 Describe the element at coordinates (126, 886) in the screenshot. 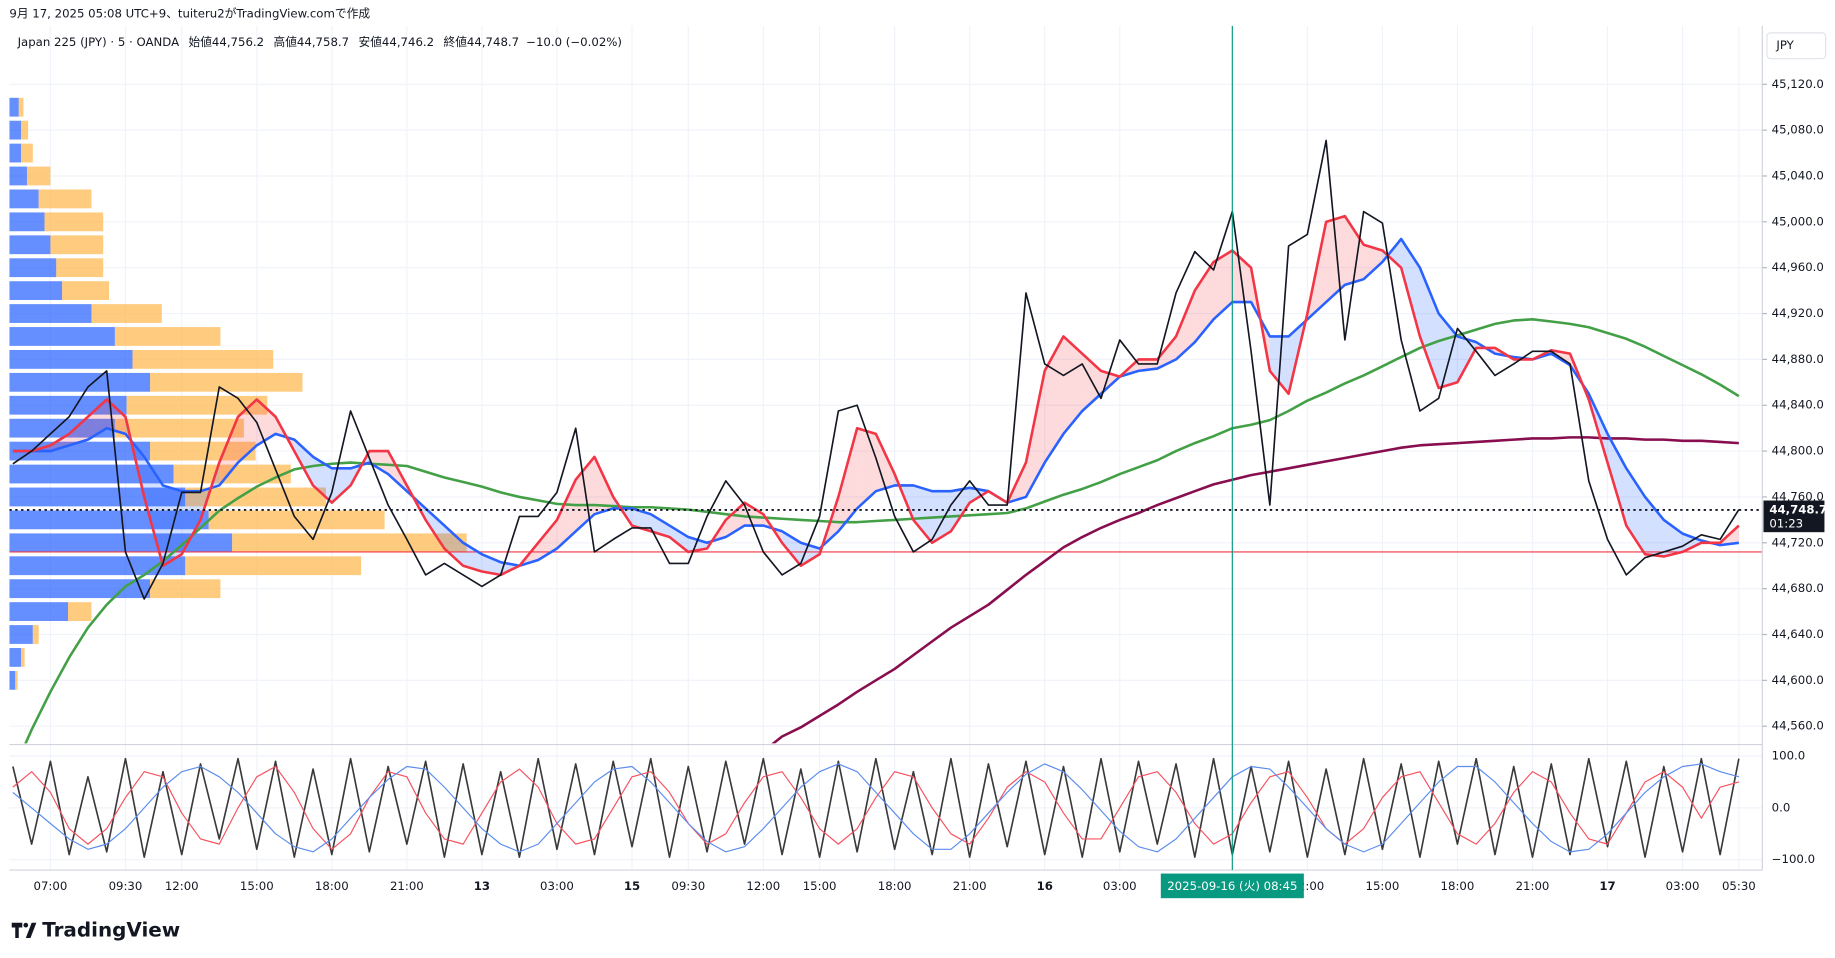

I see `x-tick-label: 09:30` at that location.